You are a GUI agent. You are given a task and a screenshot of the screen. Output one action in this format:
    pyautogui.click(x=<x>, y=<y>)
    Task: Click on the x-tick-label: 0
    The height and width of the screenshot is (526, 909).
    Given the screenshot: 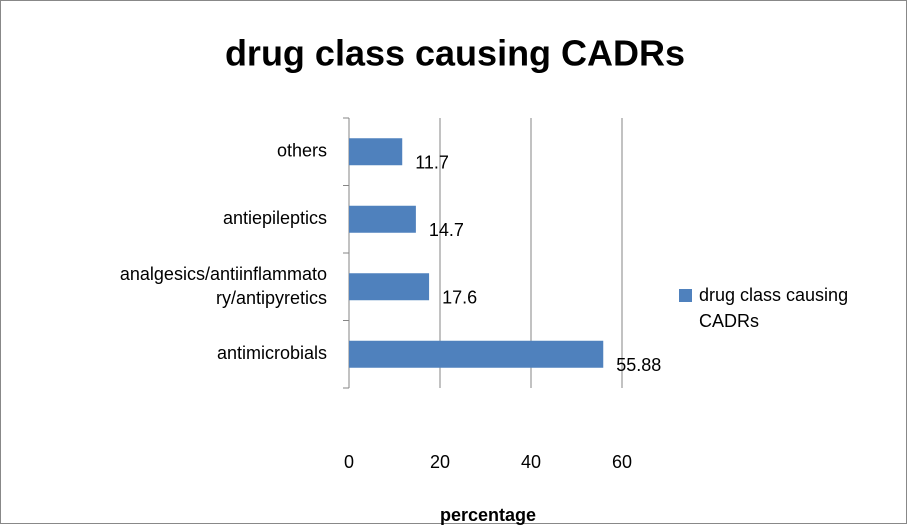 What is the action you would take?
    pyautogui.click(x=349, y=462)
    